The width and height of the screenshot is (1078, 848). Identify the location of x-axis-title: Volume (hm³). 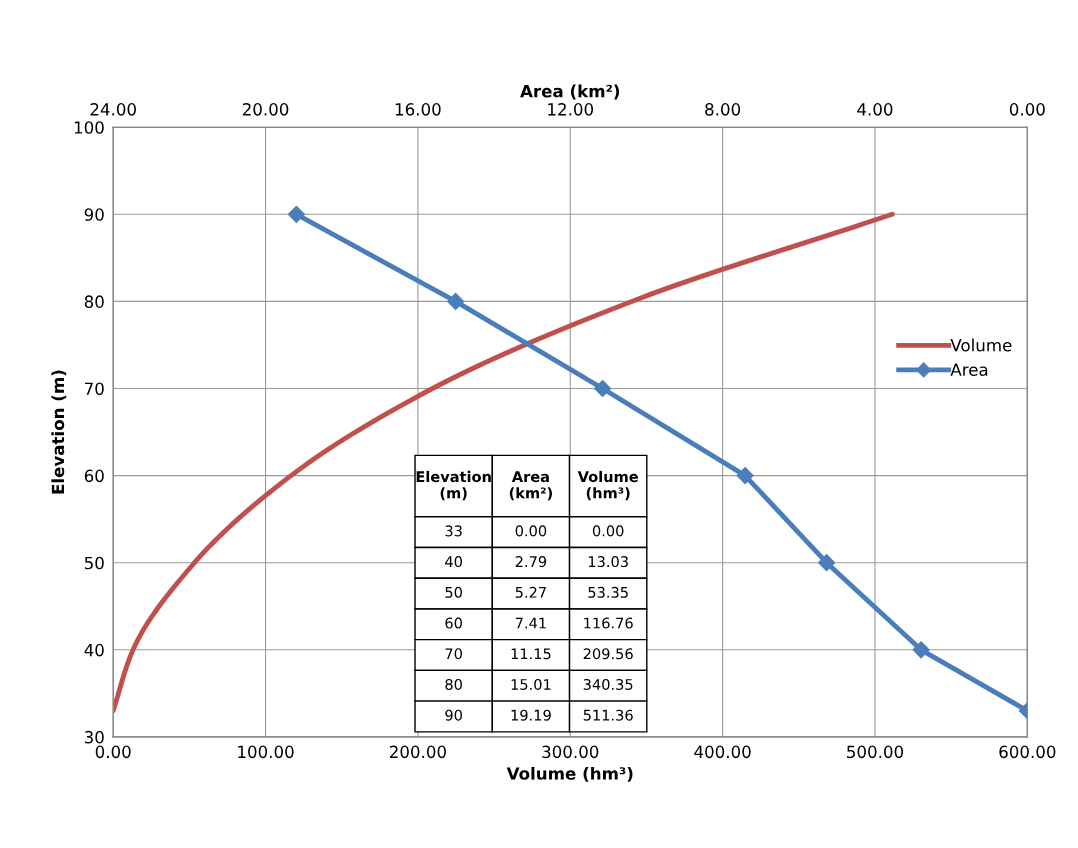
(569, 774).